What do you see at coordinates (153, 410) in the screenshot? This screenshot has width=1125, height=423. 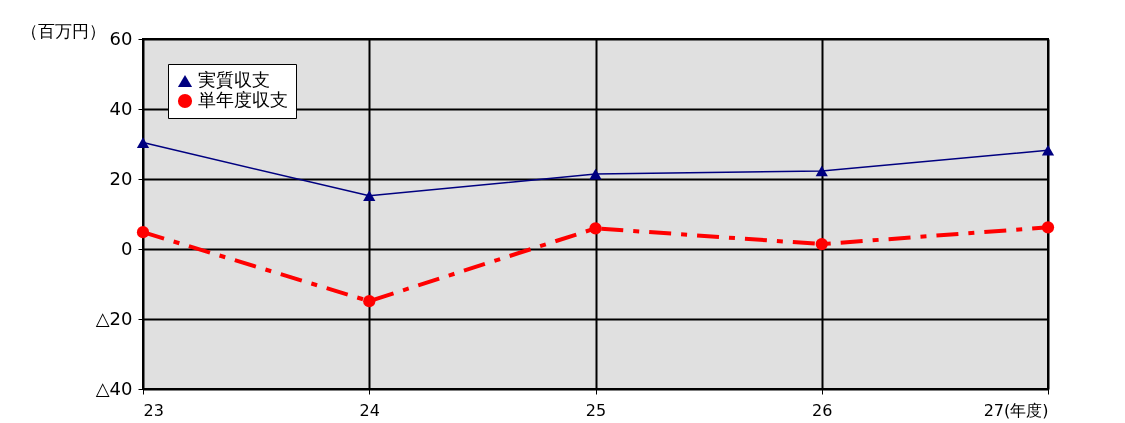 I see `x-tick-label: 23` at bounding box center [153, 410].